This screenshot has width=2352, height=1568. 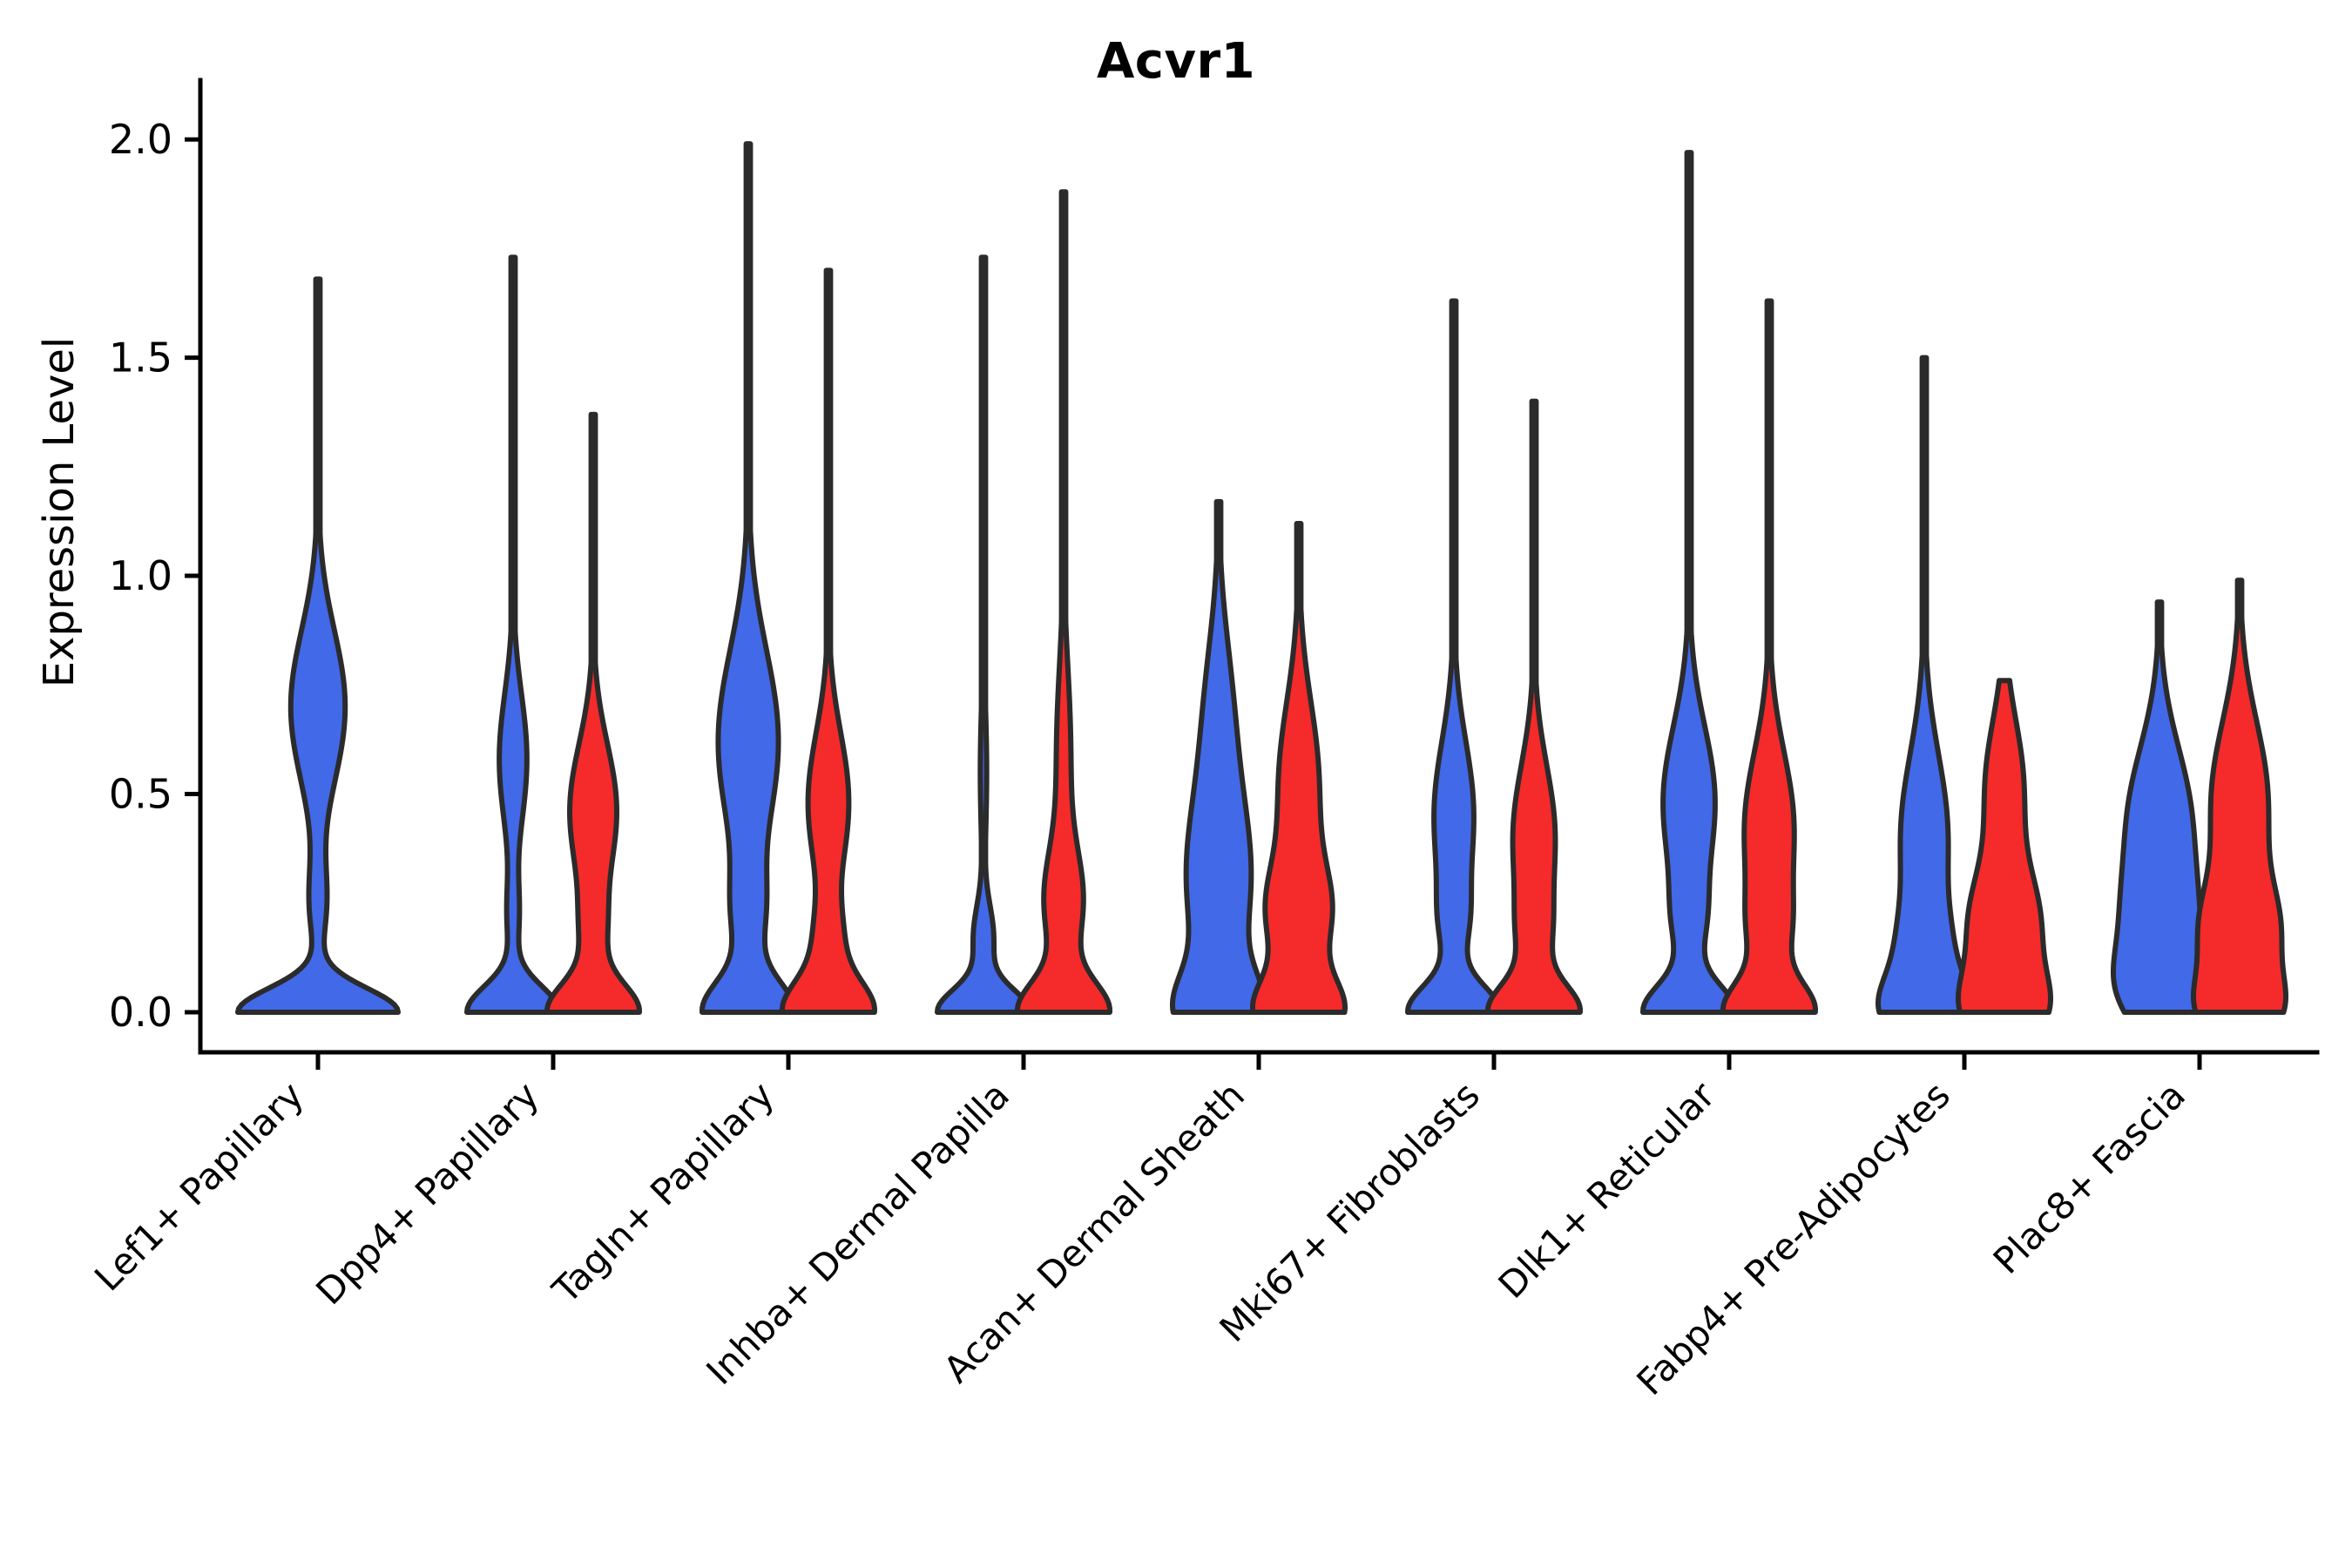 I want to click on y-tick-label: 0.5, so click(x=140, y=795).